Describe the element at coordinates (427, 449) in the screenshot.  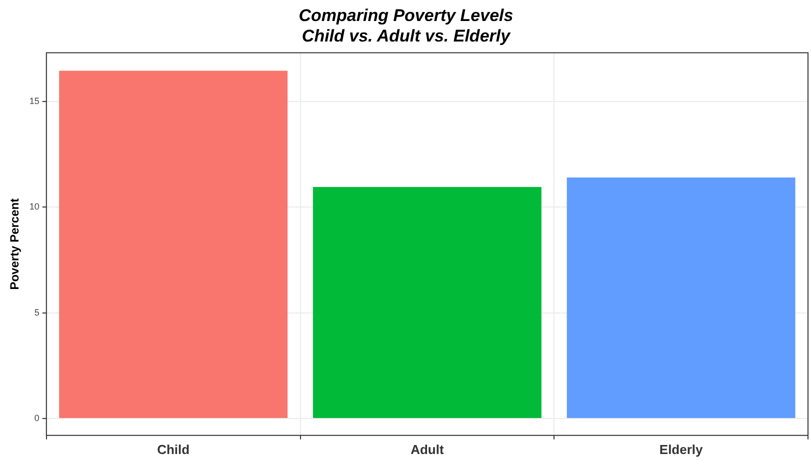
I see `x-tick-label: Adult` at that location.